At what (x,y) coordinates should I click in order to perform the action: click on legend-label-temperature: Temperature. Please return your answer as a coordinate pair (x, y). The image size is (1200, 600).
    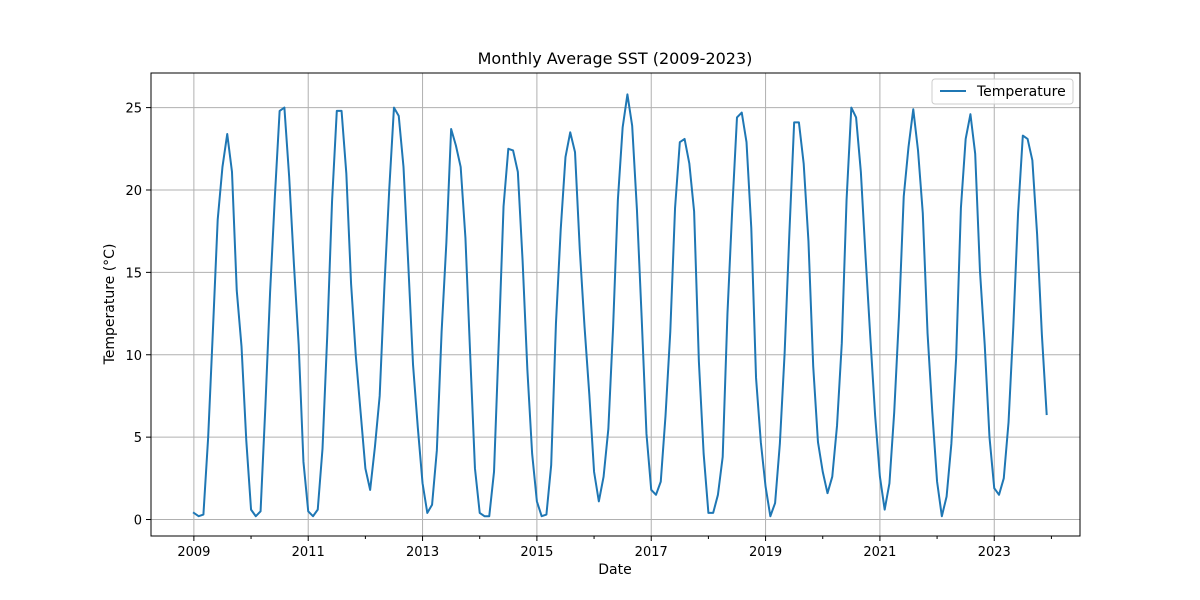
    Looking at the image, I should click on (1021, 92).